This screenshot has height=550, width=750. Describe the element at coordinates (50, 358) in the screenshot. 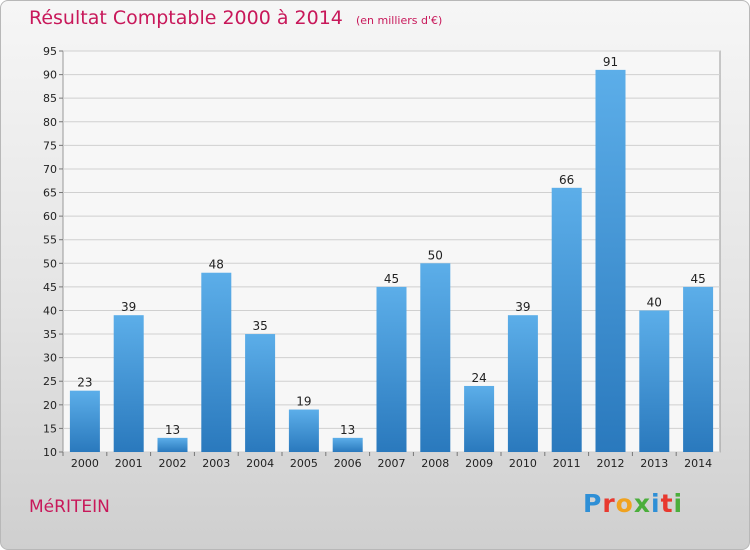

I see `y-tick-label: 30` at that location.